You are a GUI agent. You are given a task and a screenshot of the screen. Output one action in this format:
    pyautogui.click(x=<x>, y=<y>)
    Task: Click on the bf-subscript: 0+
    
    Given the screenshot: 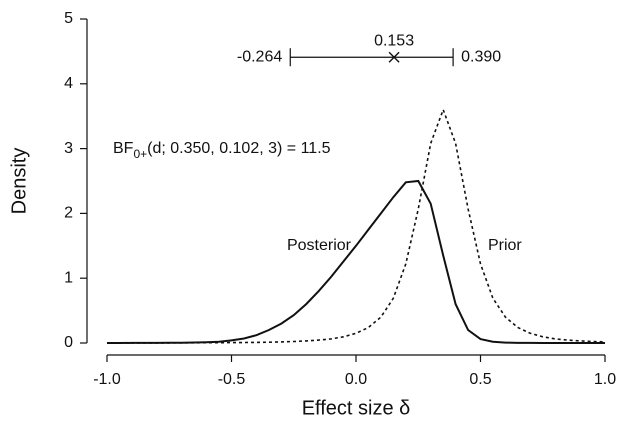 What is the action you would take?
    pyautogui.click(x=140, y=154)
    